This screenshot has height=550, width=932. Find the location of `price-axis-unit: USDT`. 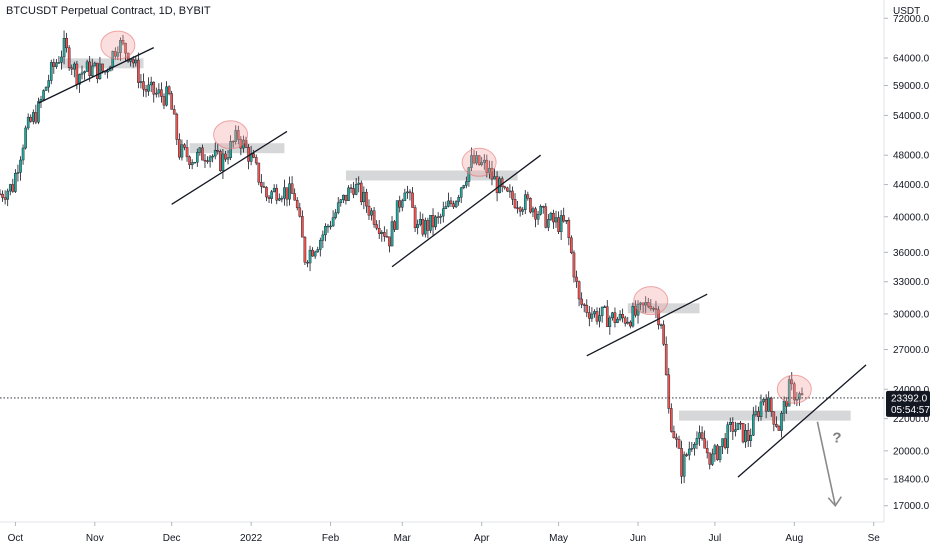

price-axis-unit: USDT is located at coordinates (907, 11).